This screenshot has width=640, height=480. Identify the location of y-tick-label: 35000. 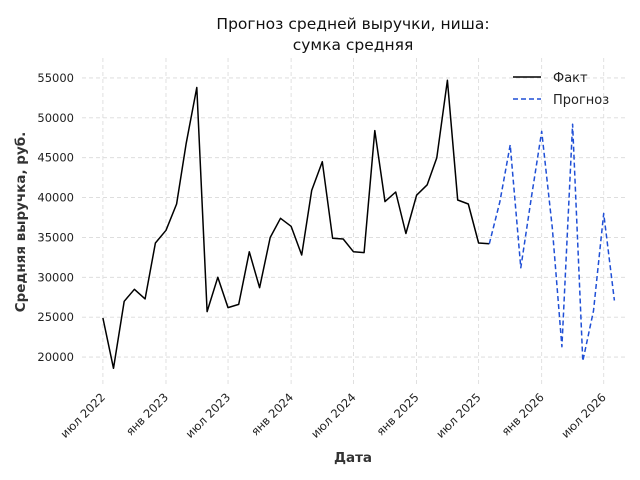
(55, 237).